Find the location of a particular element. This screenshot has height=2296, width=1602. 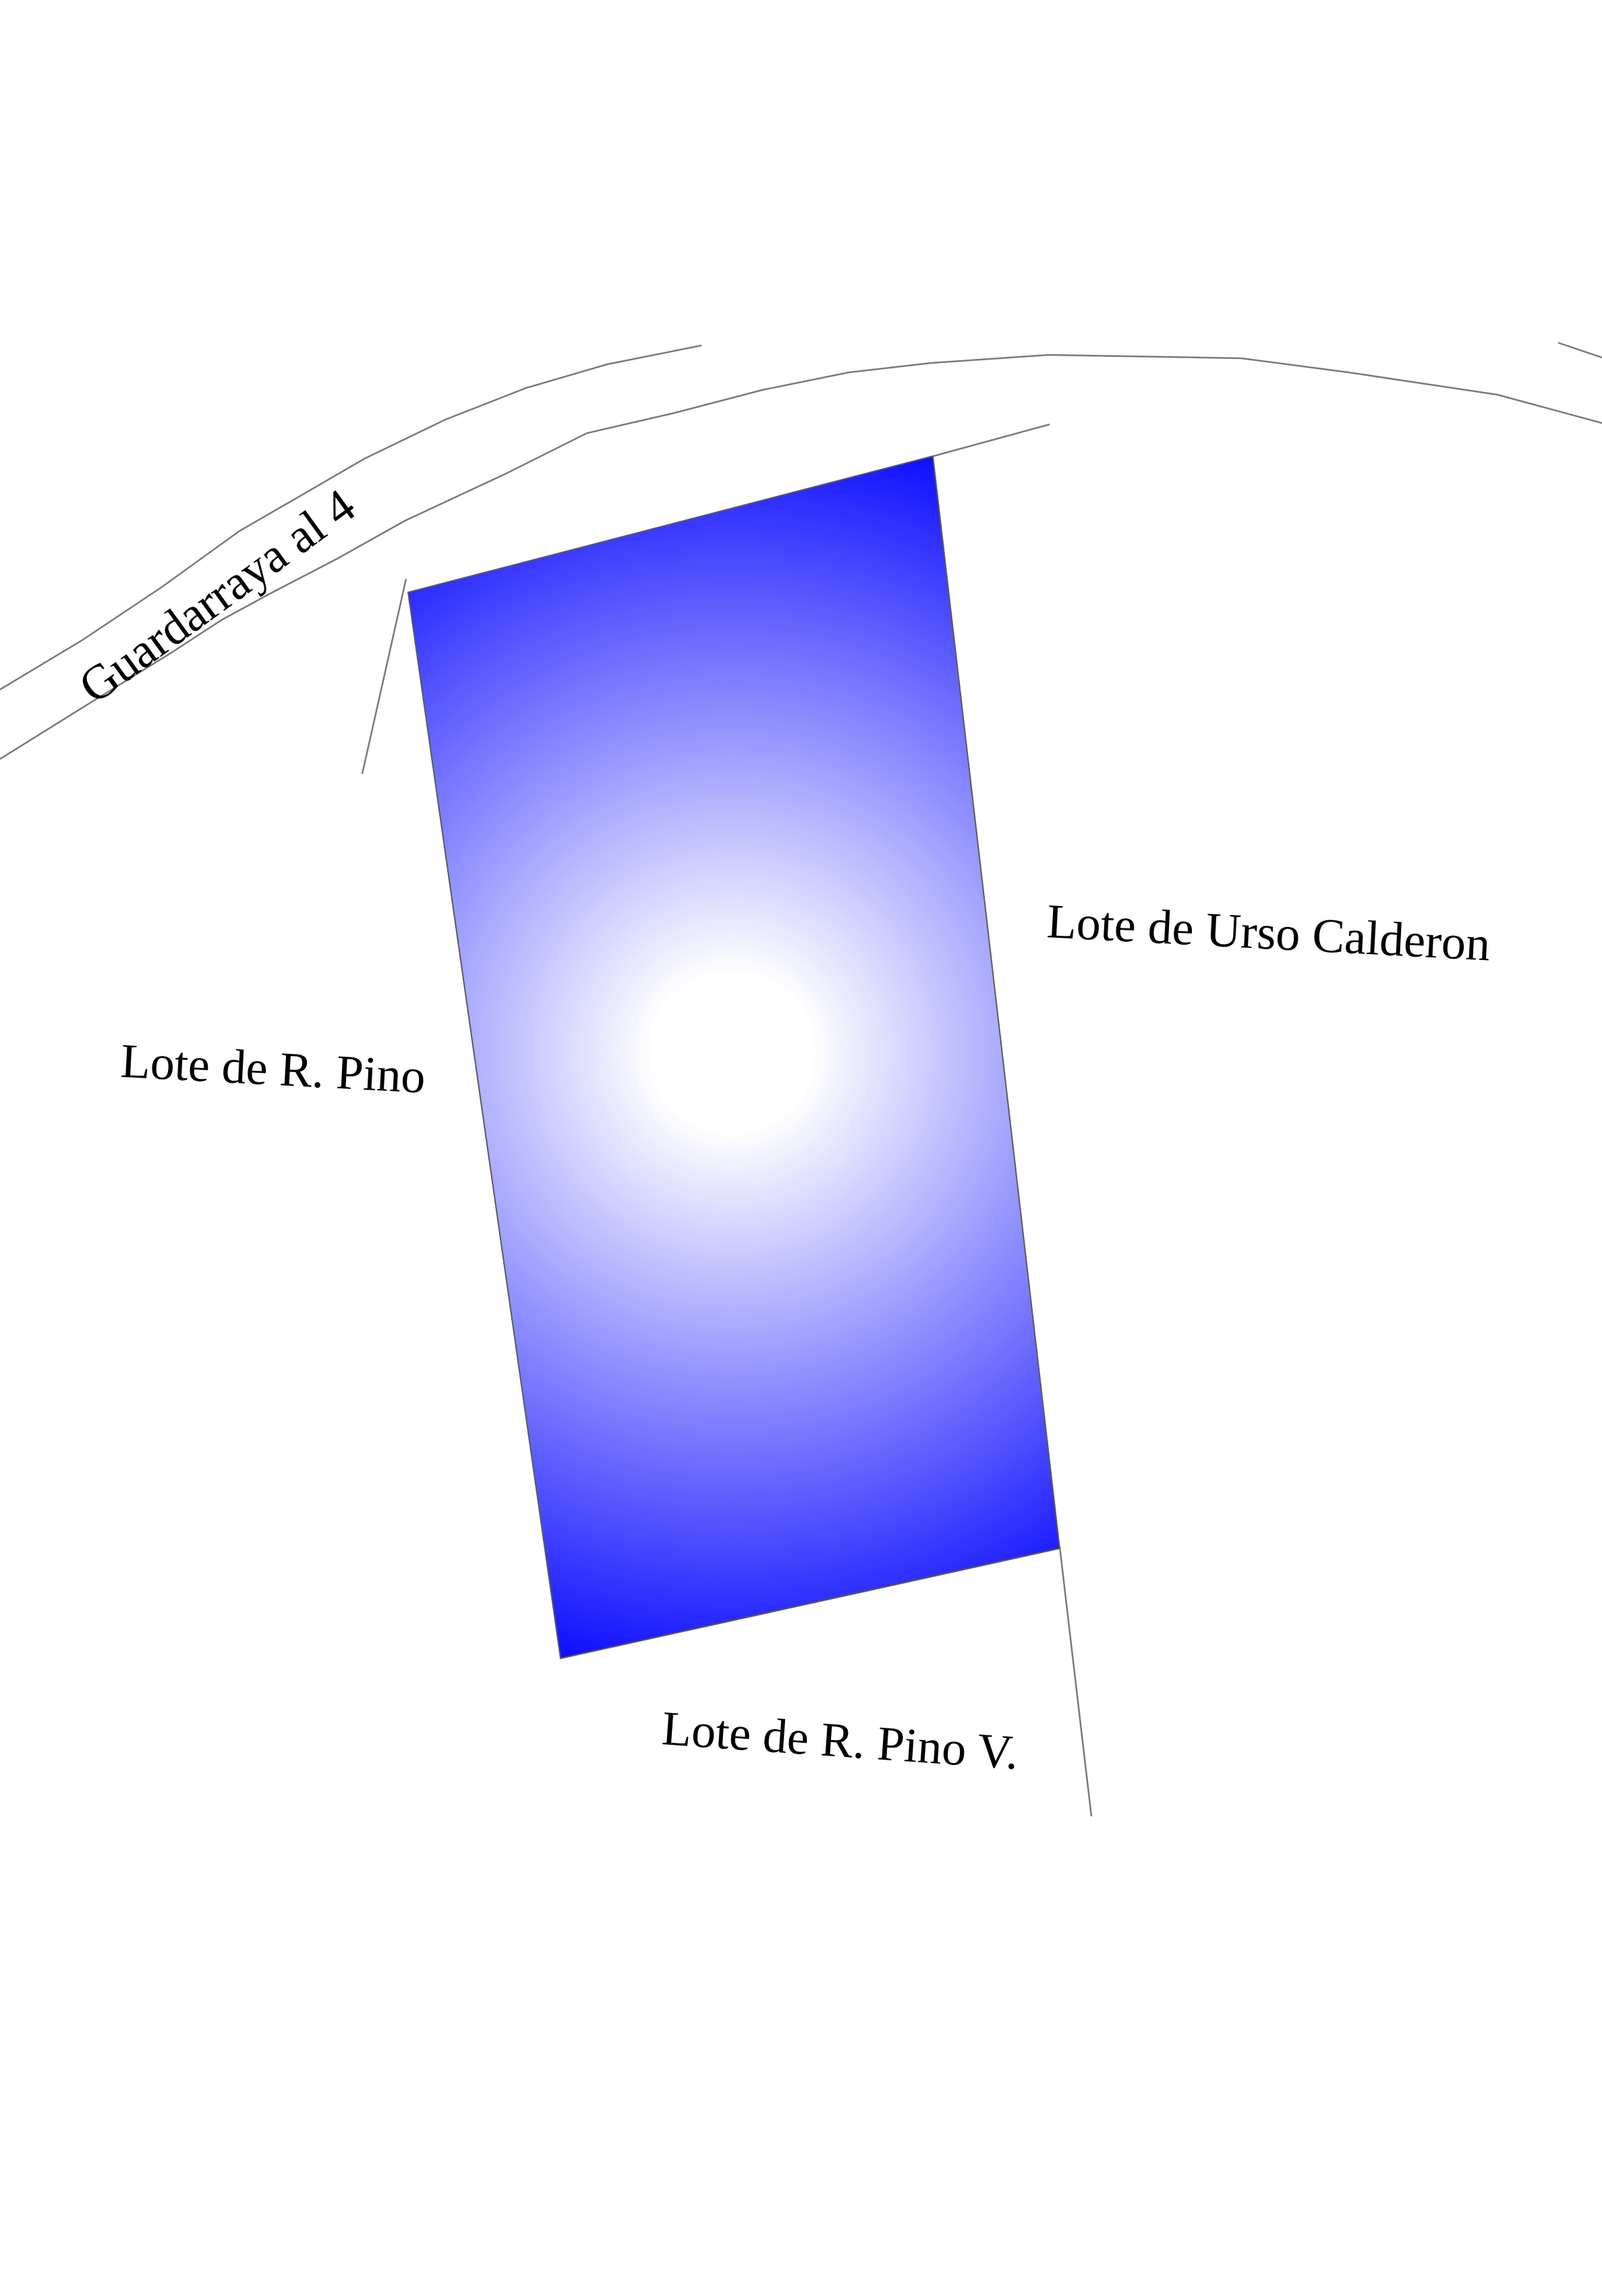

south-east-lot-boundary is located at coordinates (1075, 1681).